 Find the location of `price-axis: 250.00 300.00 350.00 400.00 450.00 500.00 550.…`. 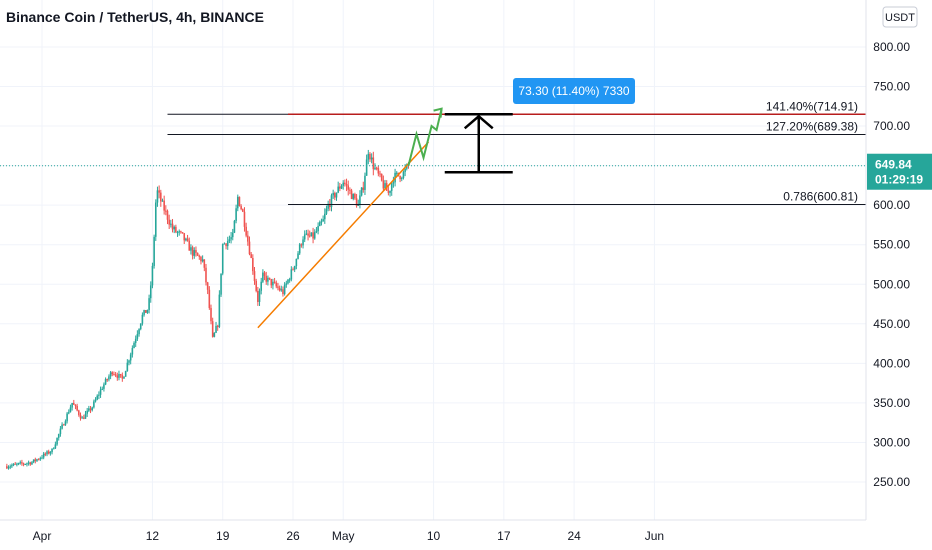

price-axis: 250.00 300.00 350.00 400.00 450.00 500.00 550.… is located at coordinates (891, 264).